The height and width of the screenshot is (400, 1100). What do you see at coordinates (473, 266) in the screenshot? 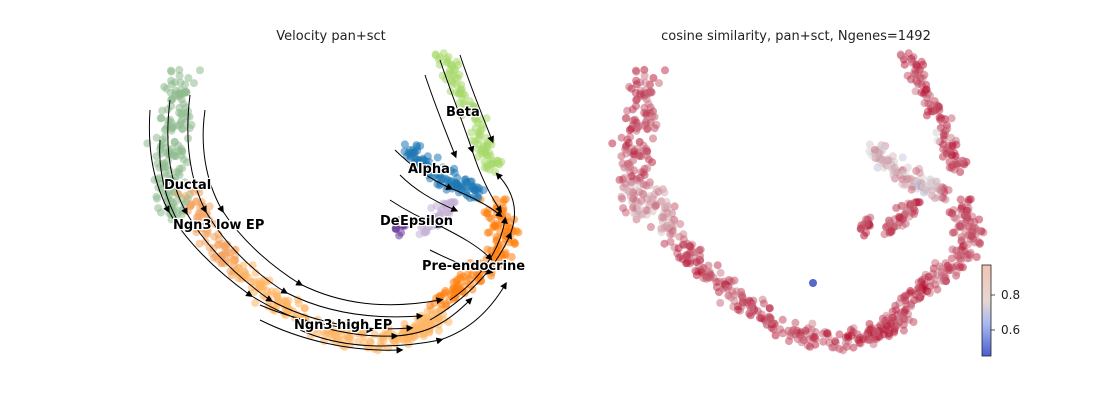
I see `cluster-label-pre-endocrine: Pre-endocrine` at bounding box center [473, 266].